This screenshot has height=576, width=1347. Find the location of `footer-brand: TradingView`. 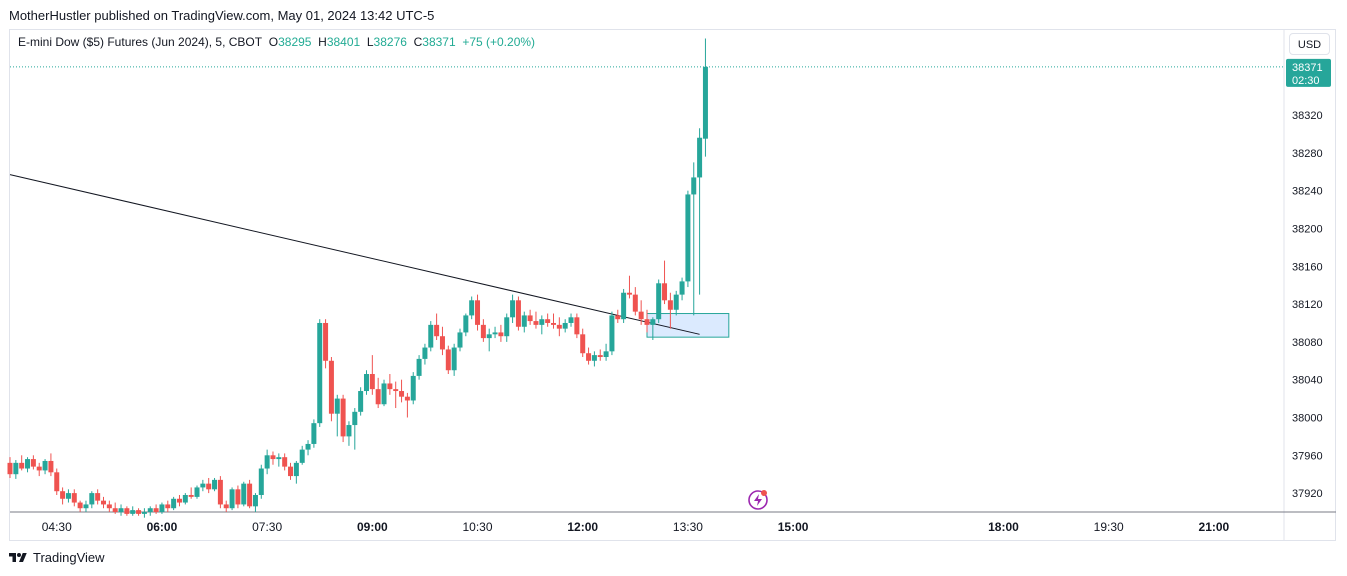

footer-brand: TradingView is located at coordinates (57, 557).